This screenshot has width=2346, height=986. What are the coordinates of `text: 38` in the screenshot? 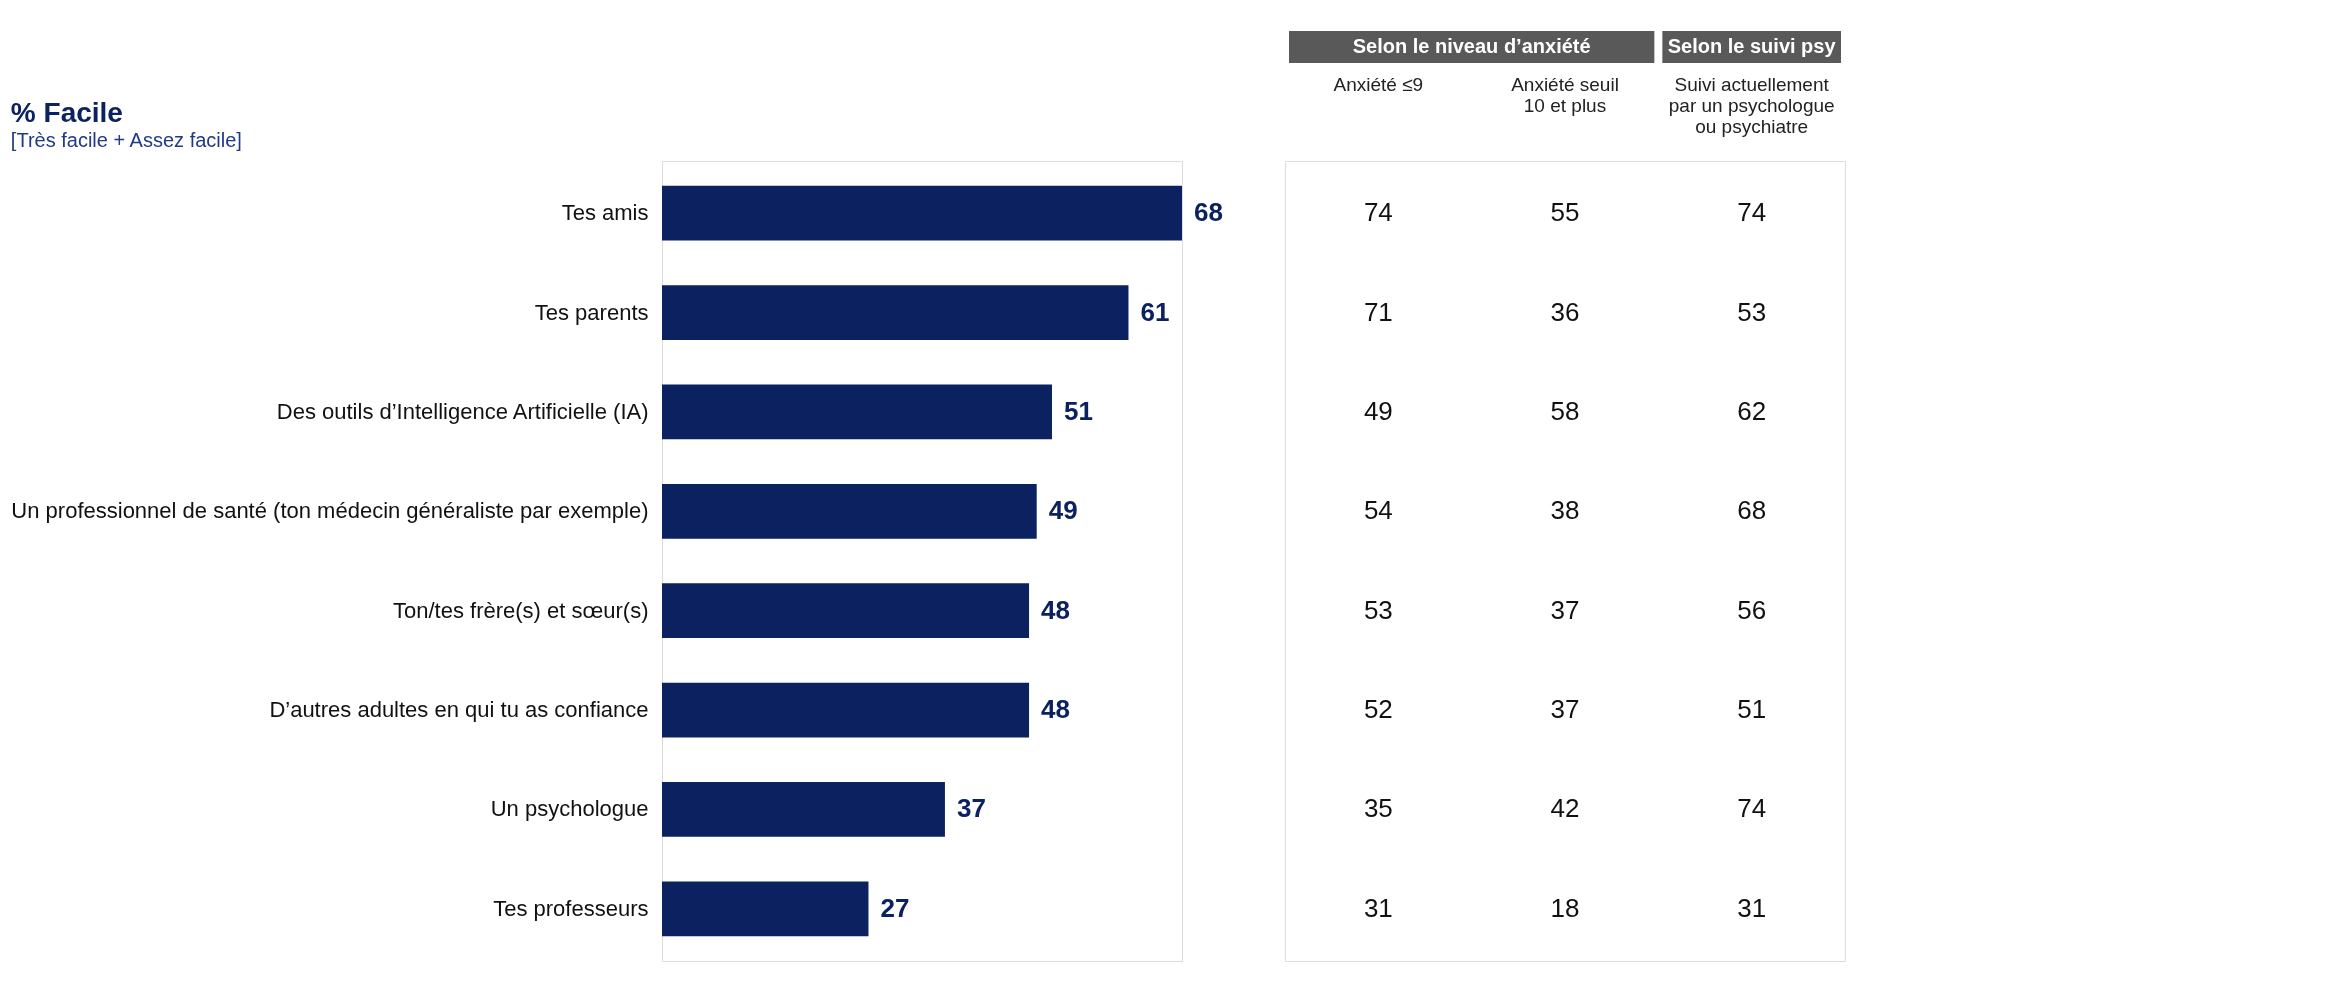 It's located at (1565, 510).